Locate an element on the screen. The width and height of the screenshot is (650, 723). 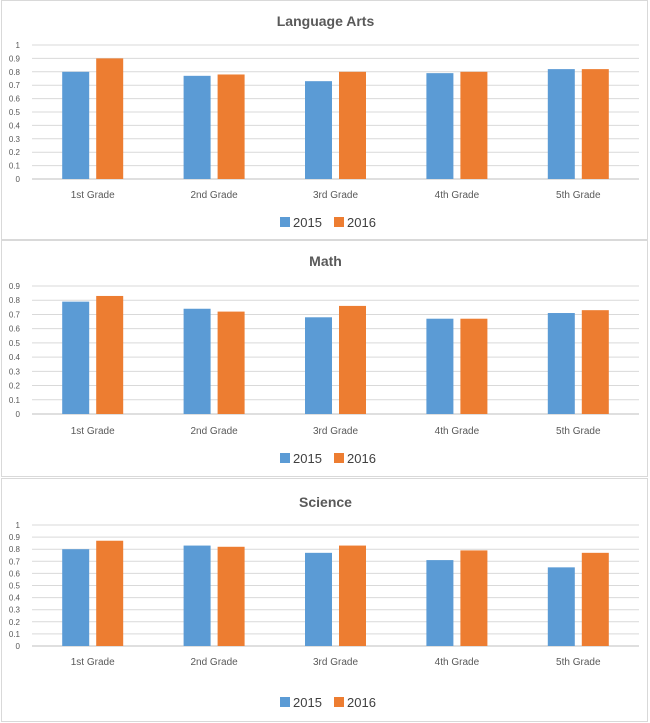
chart-title: Language Arts is located at coordinates (326, 21).